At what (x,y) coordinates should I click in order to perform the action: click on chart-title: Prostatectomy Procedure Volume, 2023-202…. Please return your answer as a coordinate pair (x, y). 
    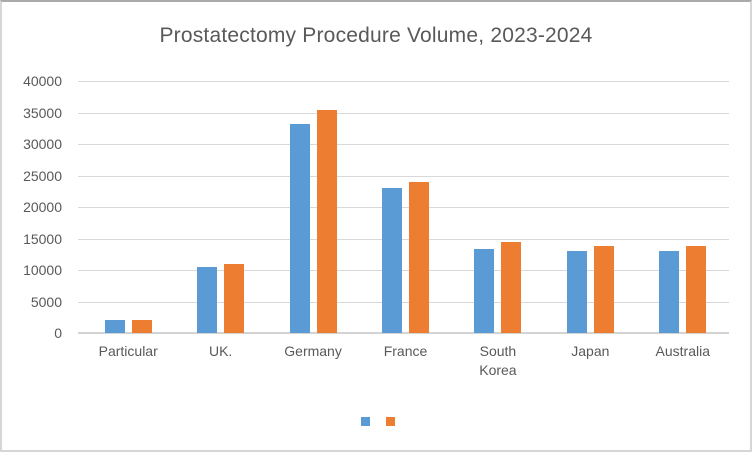
    Looking at the image, I should click on (376, 35).